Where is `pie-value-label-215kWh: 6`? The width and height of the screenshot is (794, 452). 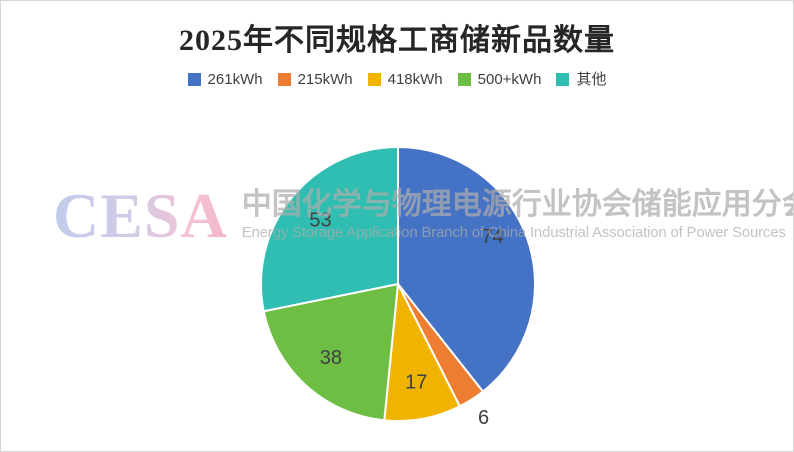
pie-value-label-215kWh: 6 is located at coordinates (483, 418).